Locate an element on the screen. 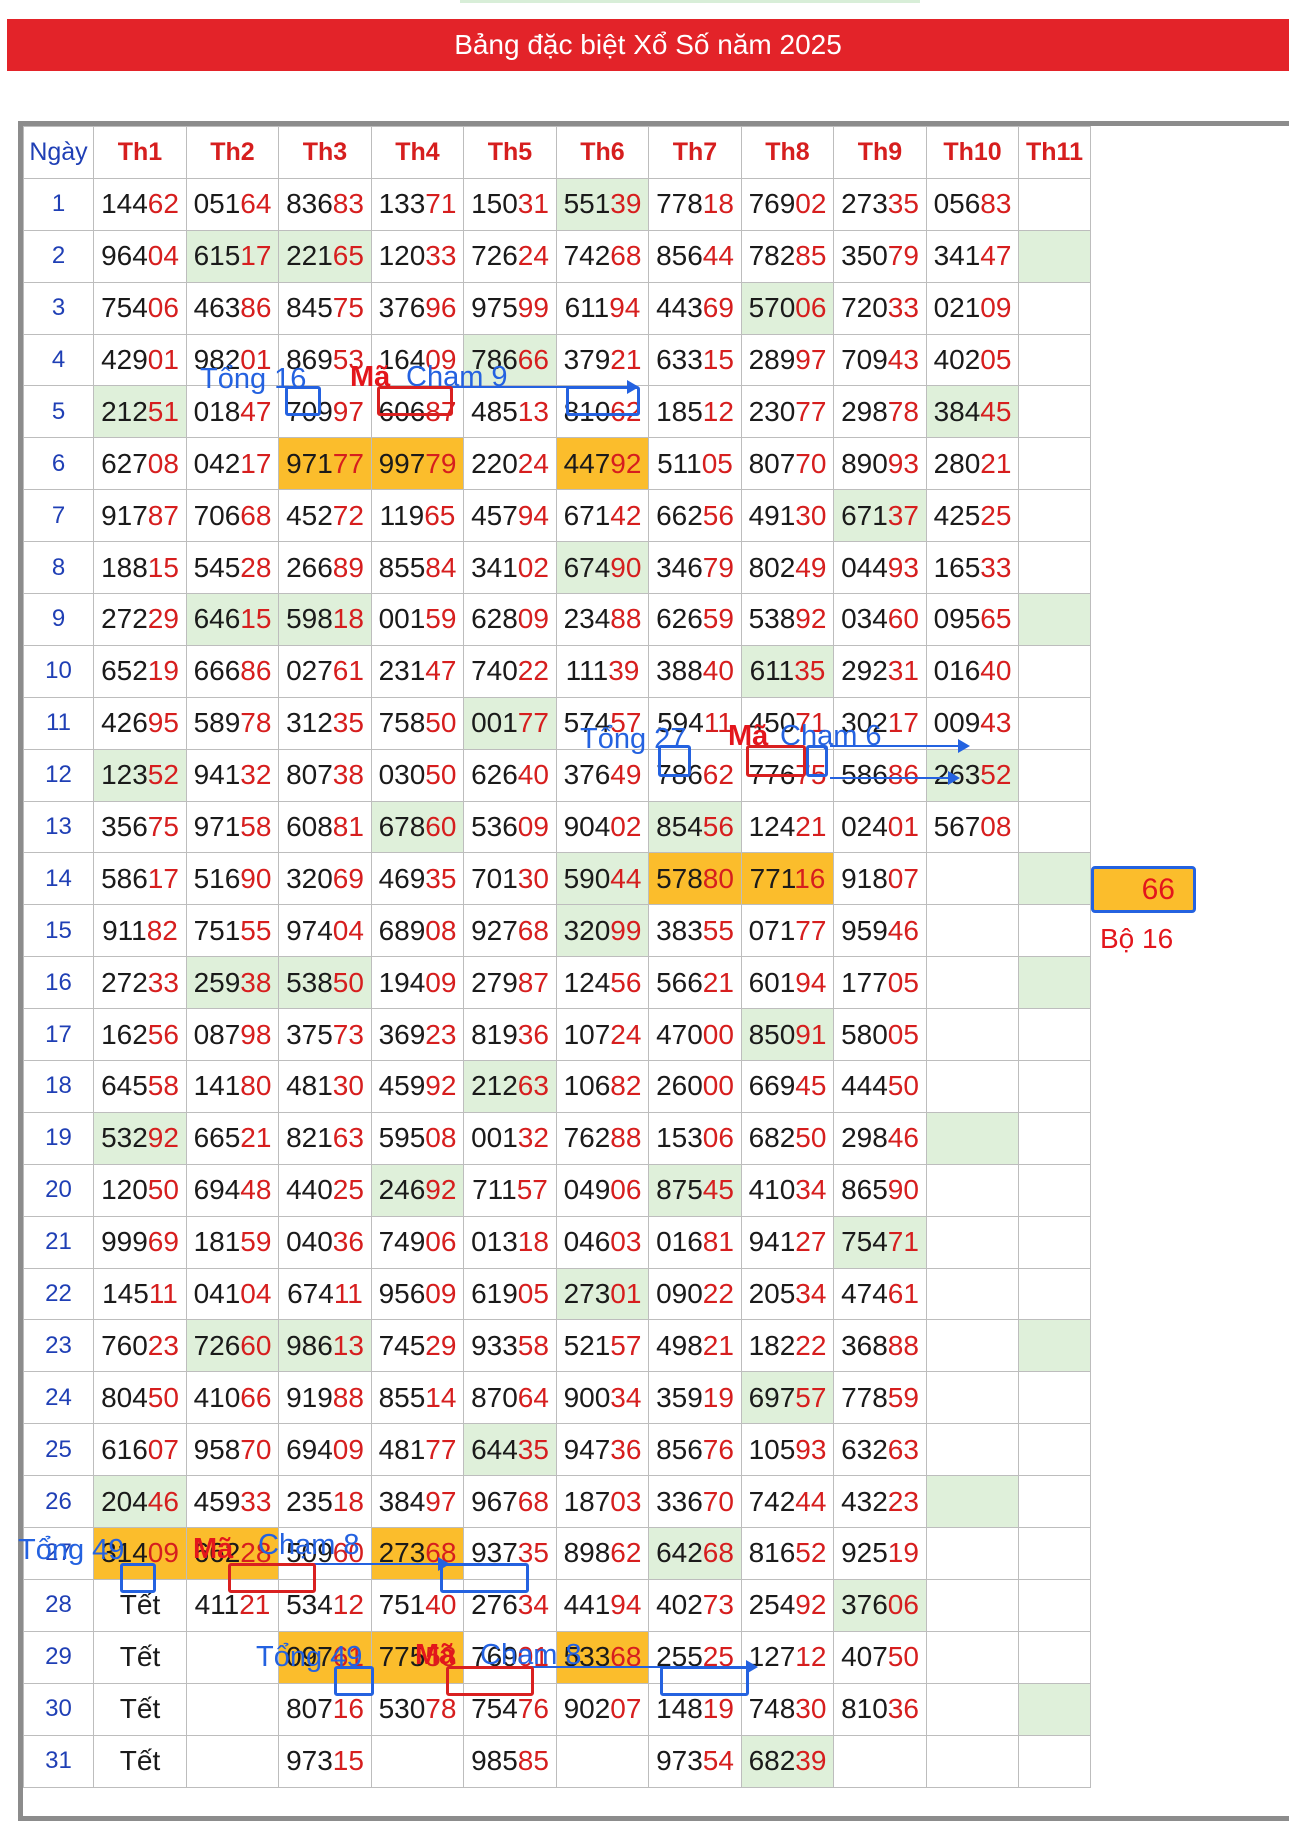  touch-label-3: Chạm 8 is located at coordinates (309, 1545).